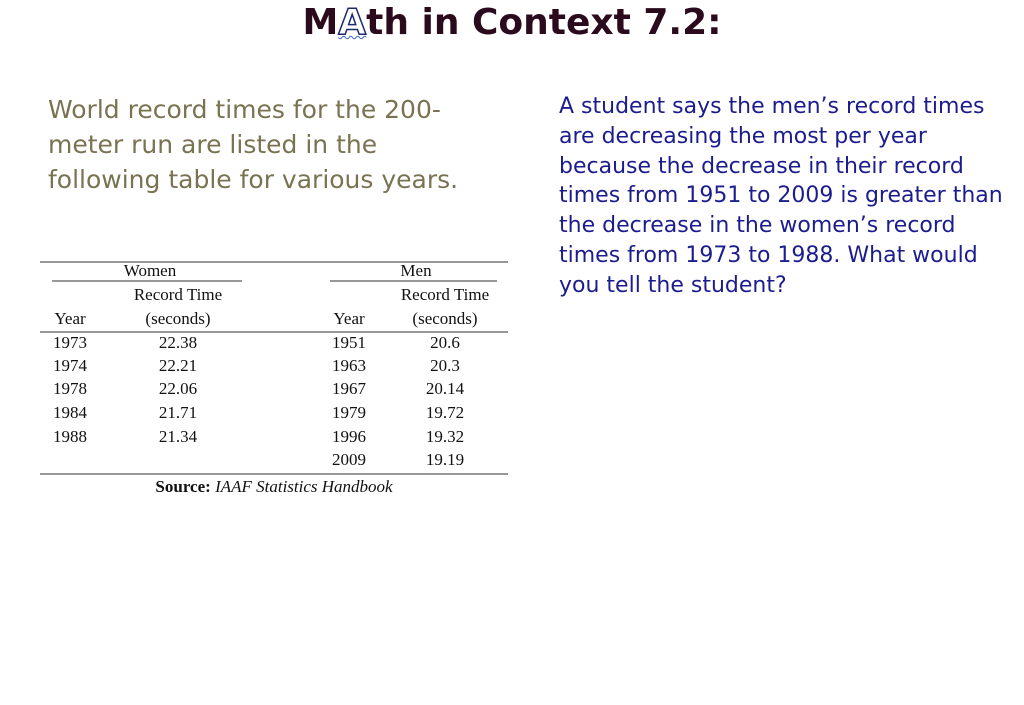 The height and width of the screenshot is (705, 1024). I want to click on source-label: Source:, so click(182, 486).